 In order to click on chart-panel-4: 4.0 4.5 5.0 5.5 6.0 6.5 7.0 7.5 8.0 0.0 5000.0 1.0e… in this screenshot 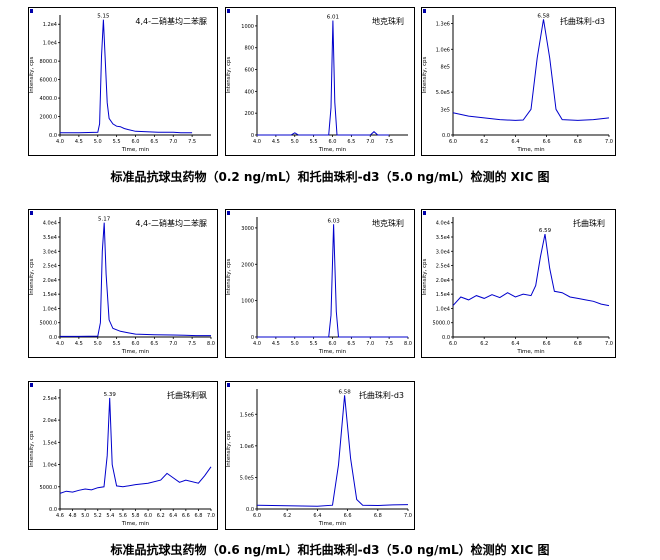, I will do `click(123, 283)`.